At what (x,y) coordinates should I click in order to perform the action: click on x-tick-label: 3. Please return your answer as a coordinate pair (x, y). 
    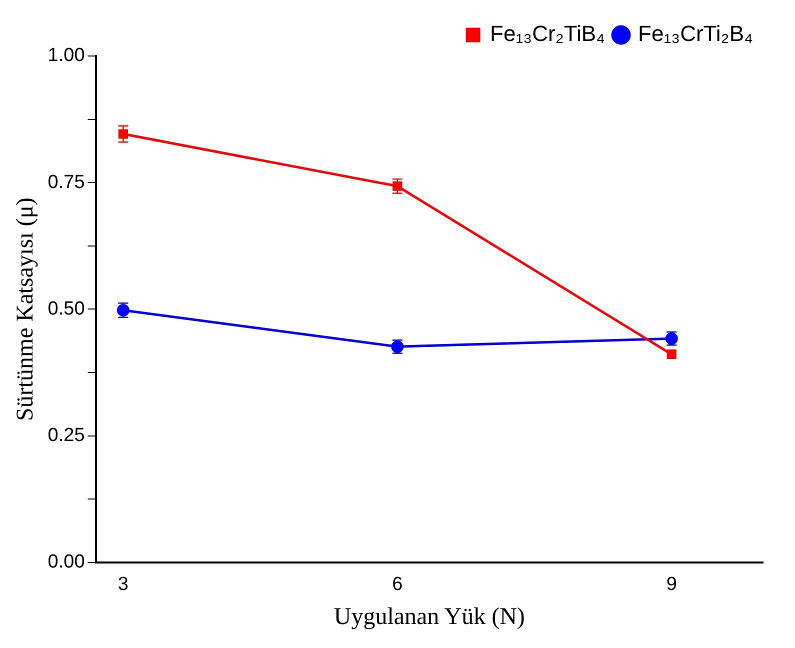
    Looking at the image, I should click on (123, 585).